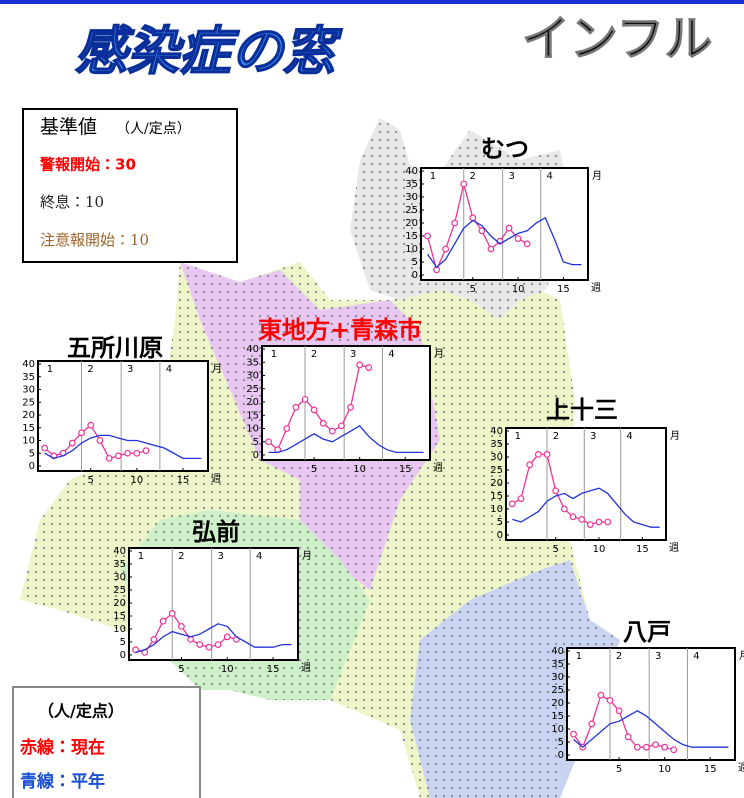  I want to click on standard-line: 警報開始：30, so click(87, 165).